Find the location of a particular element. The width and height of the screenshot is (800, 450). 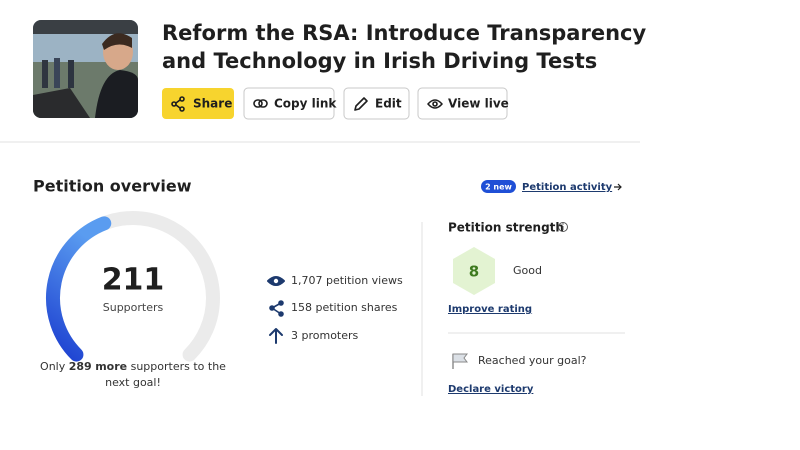

button-label: Share is located at coordinates (212, 104).